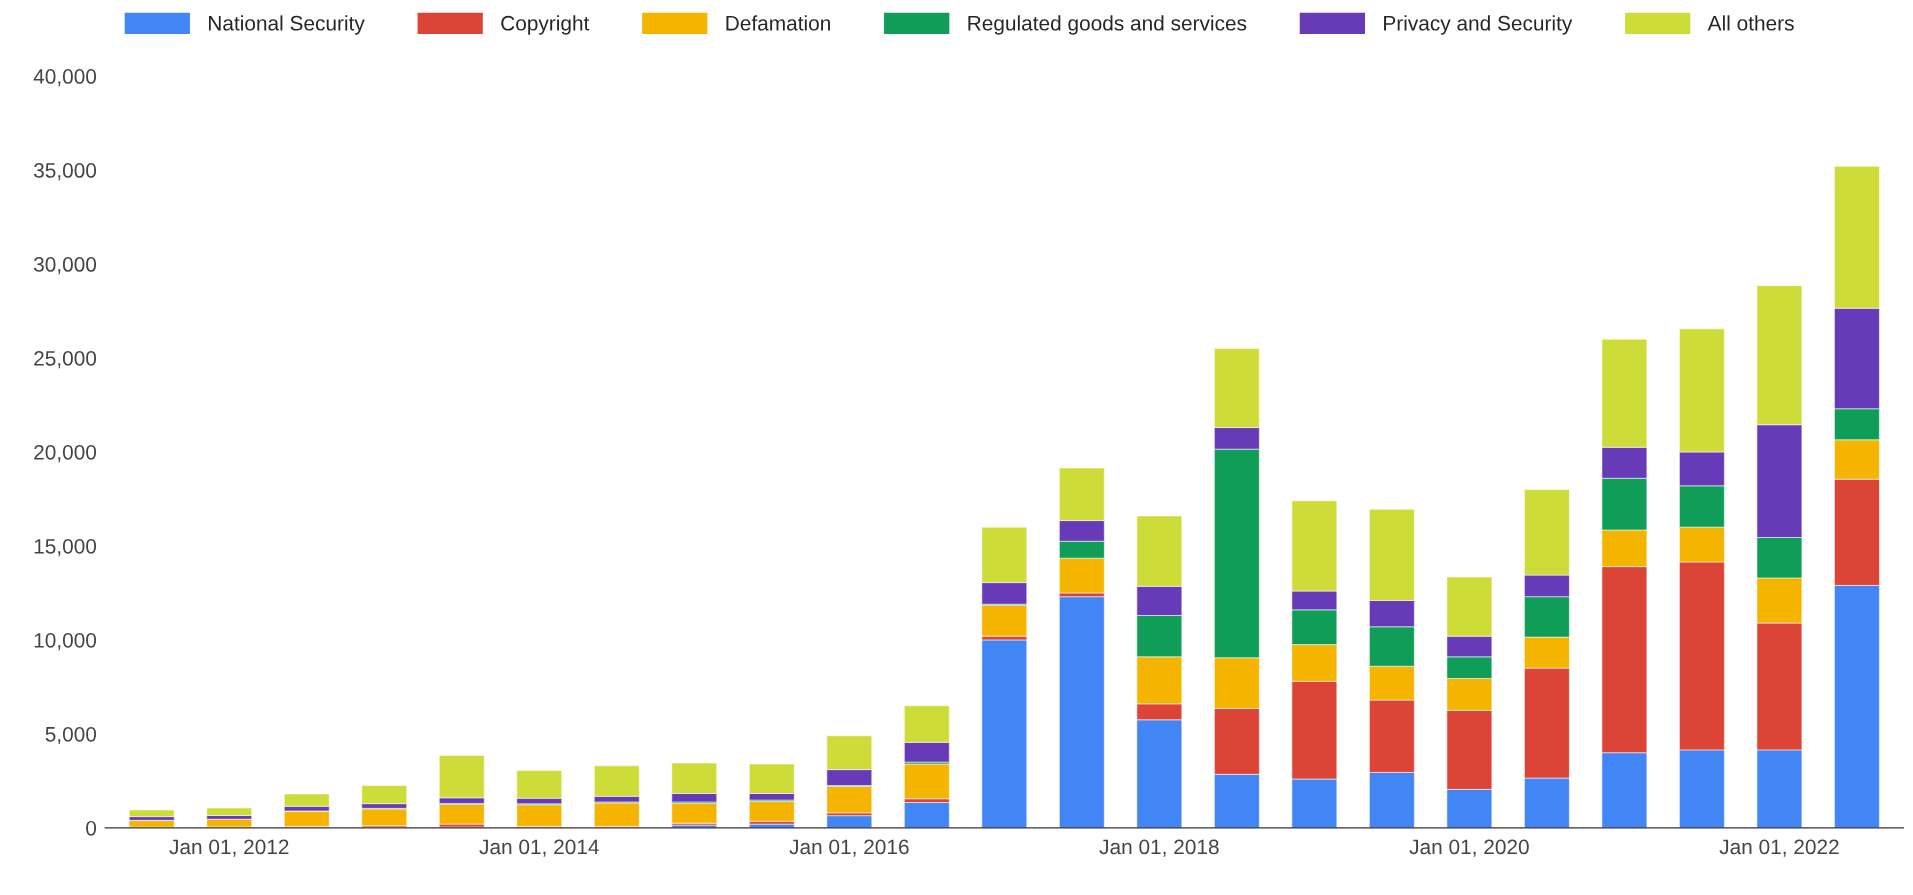 The image size is (1913, 895). What do you see at coordinates (65, 547) in the screenshot?
I see `y-tick-label: 15,000` at bounding box center [65, 547].